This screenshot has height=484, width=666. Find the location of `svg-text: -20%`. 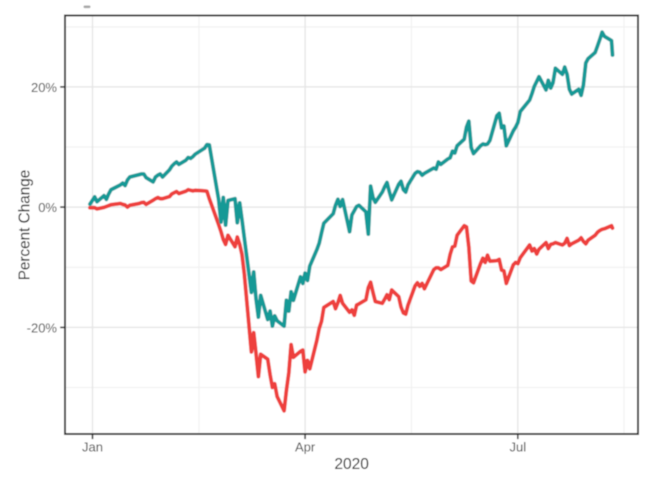

svg-text: -20% is located at coordinates (42, 328).